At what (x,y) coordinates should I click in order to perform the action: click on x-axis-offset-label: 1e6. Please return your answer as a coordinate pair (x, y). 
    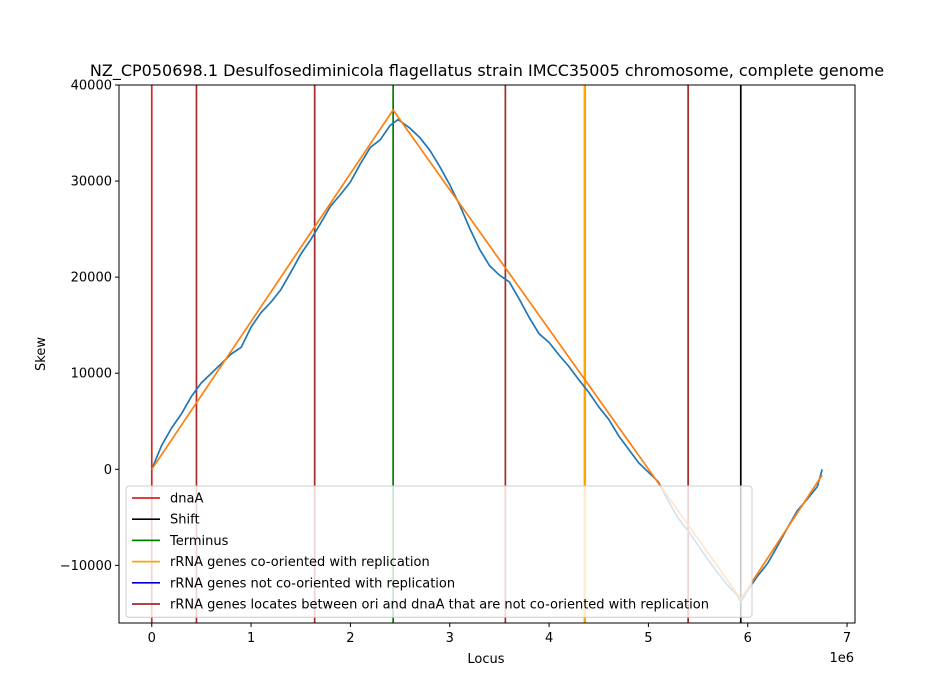
    Looking at the image, I should click on (841, 658).